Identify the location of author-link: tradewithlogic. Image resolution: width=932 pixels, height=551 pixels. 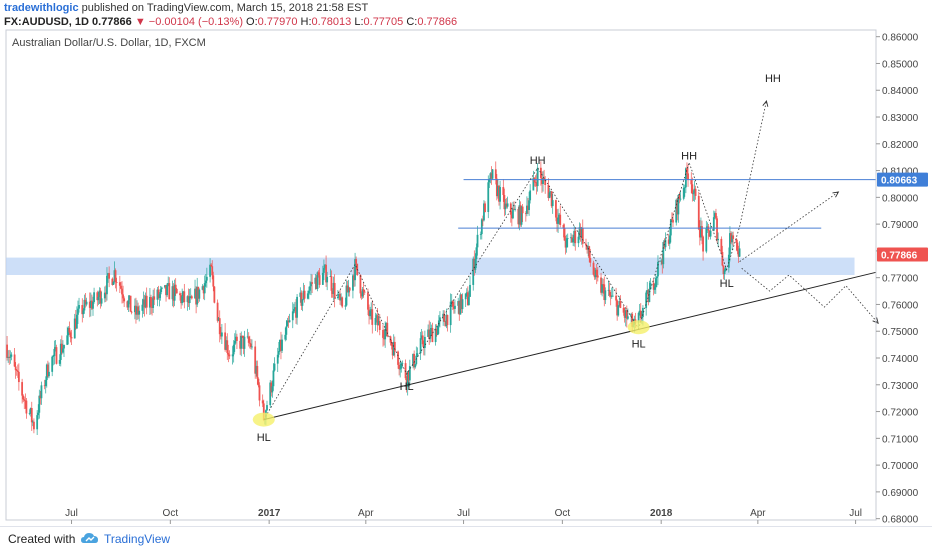
(41, 8).